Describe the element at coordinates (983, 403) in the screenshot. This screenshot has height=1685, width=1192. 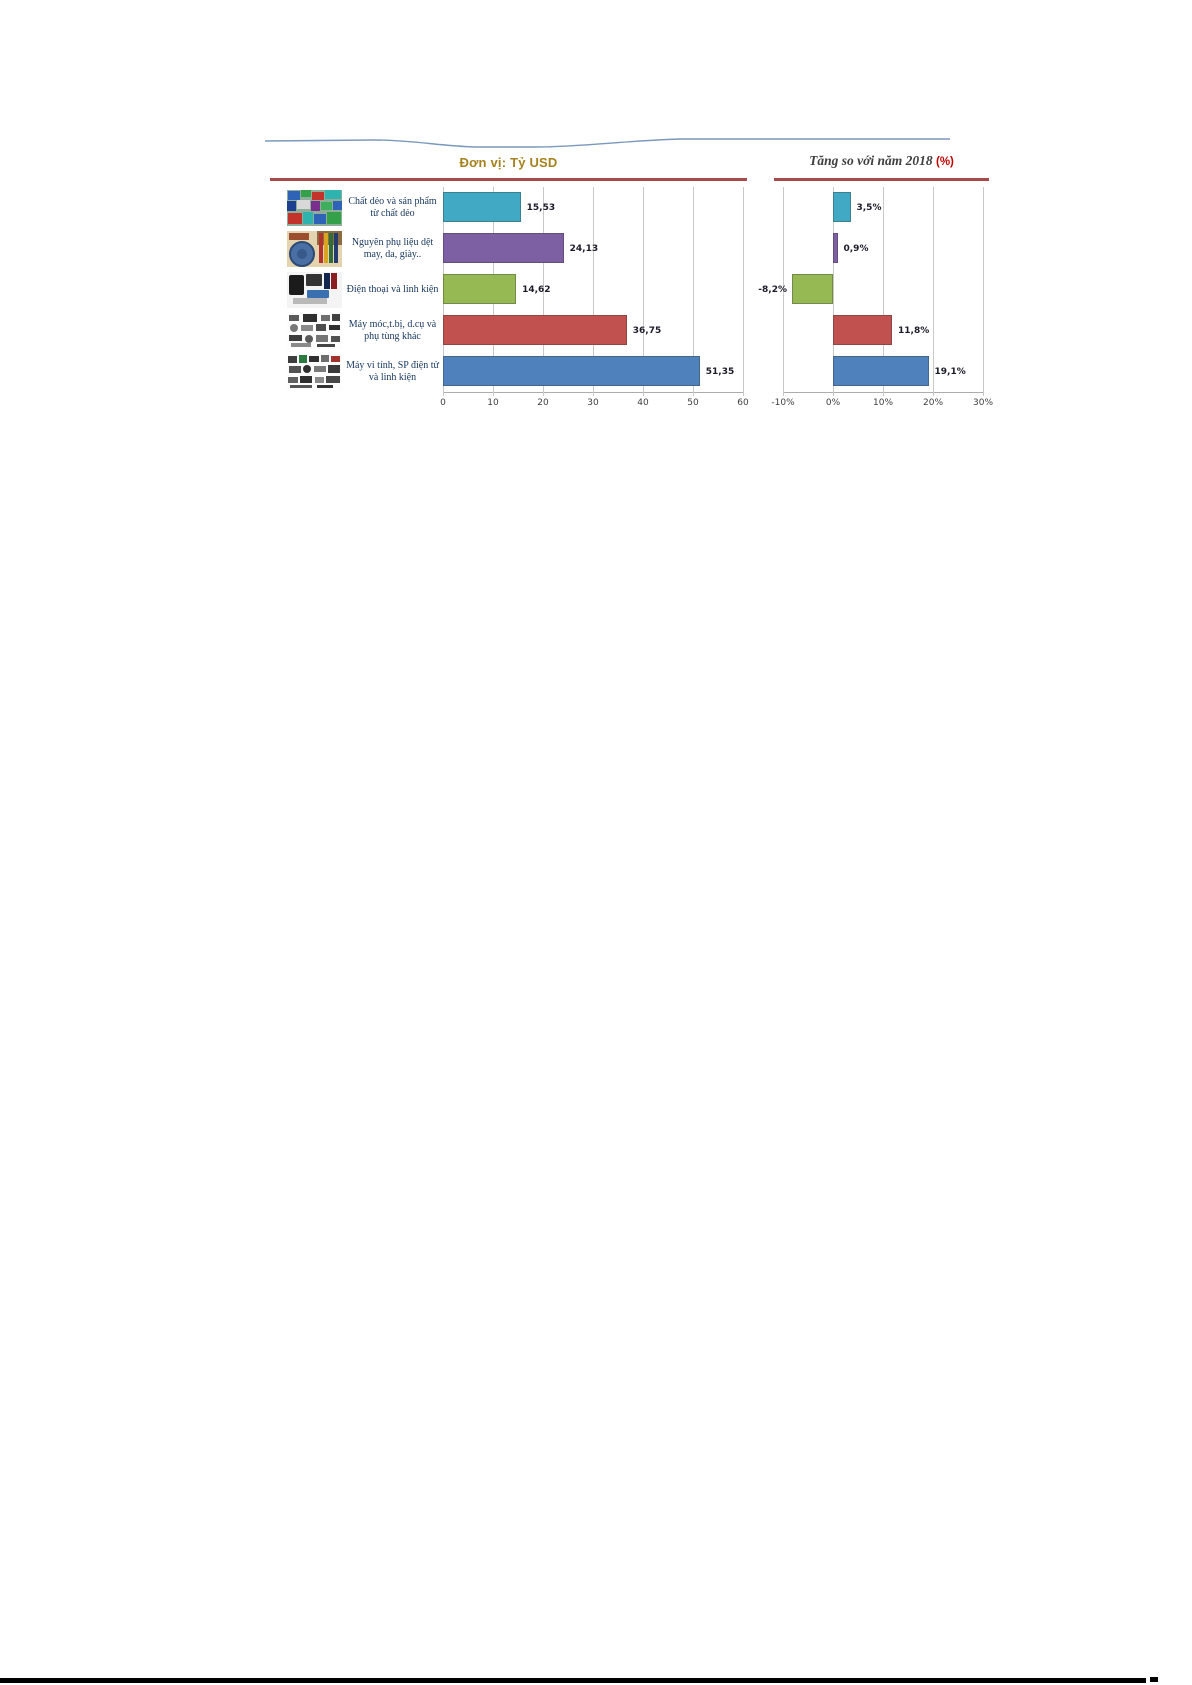
I see `x-tick-label: 30%` at that location.